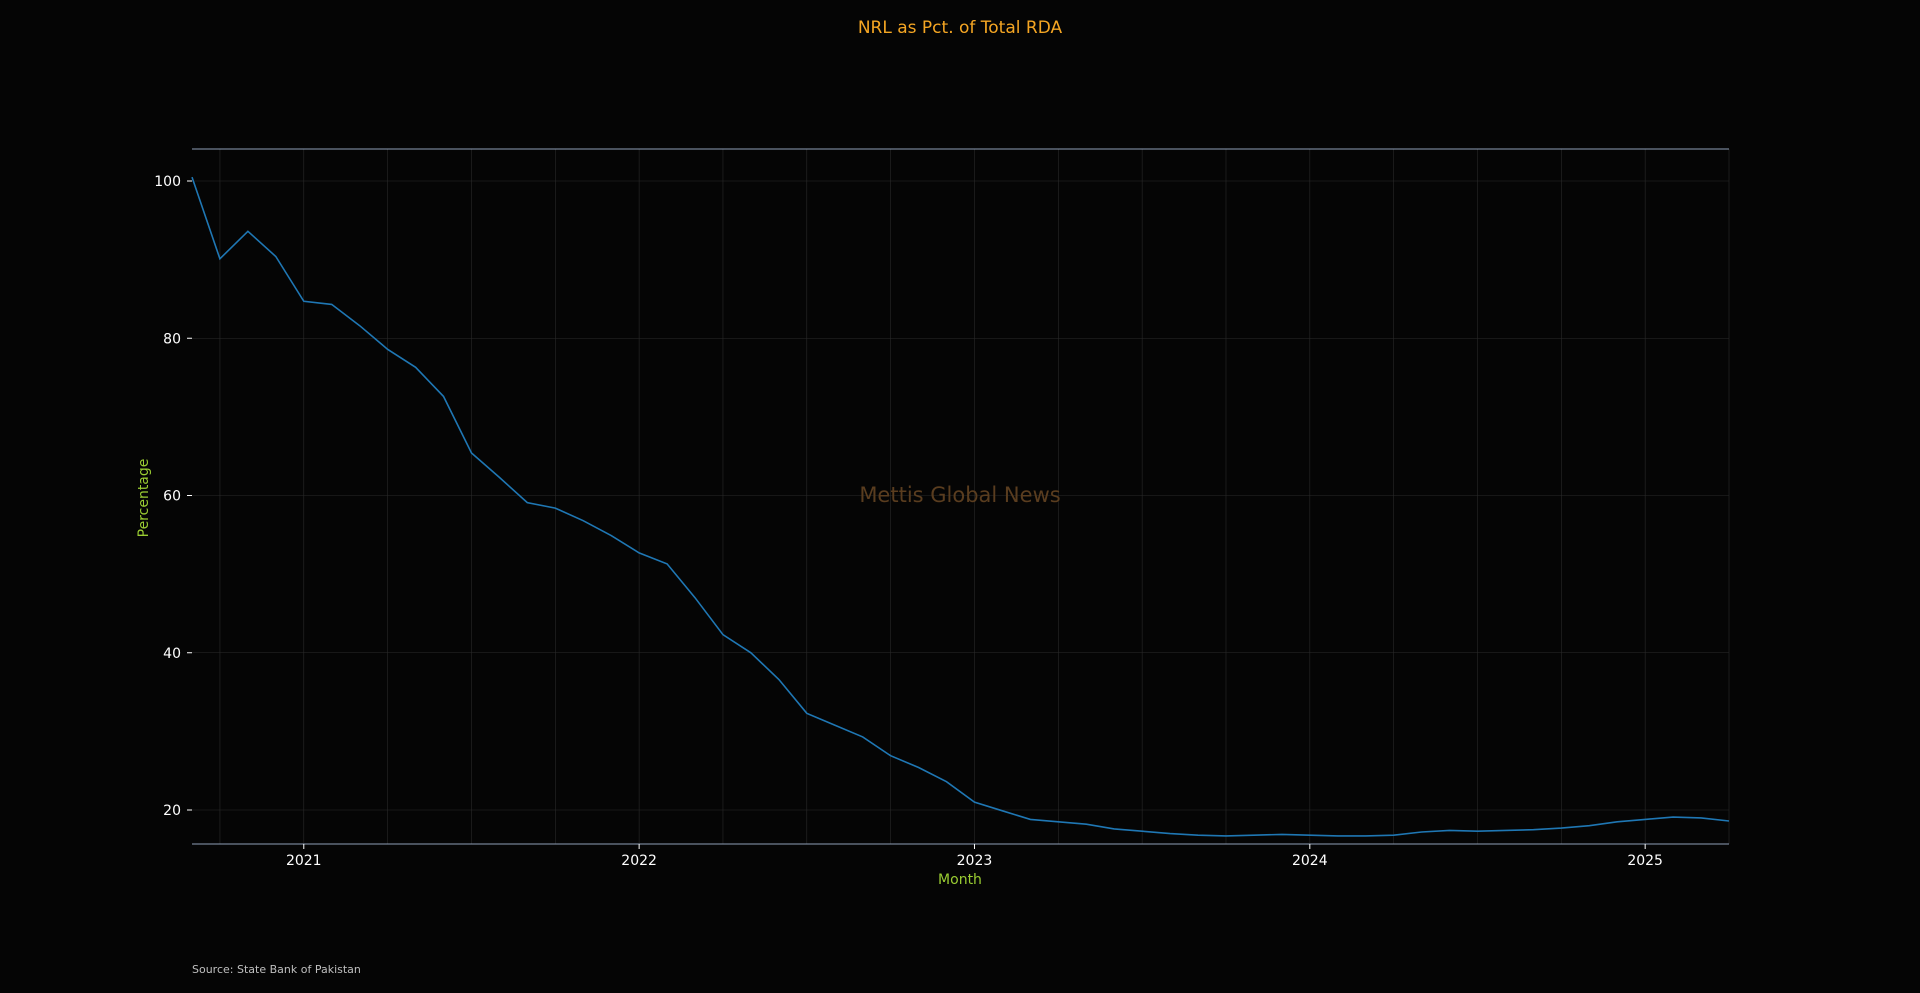 This screenshot has height=993, width=1920. I want to click on x-axis-ticks: 2021 2022 2023 2024 2025, so click(974, 856).